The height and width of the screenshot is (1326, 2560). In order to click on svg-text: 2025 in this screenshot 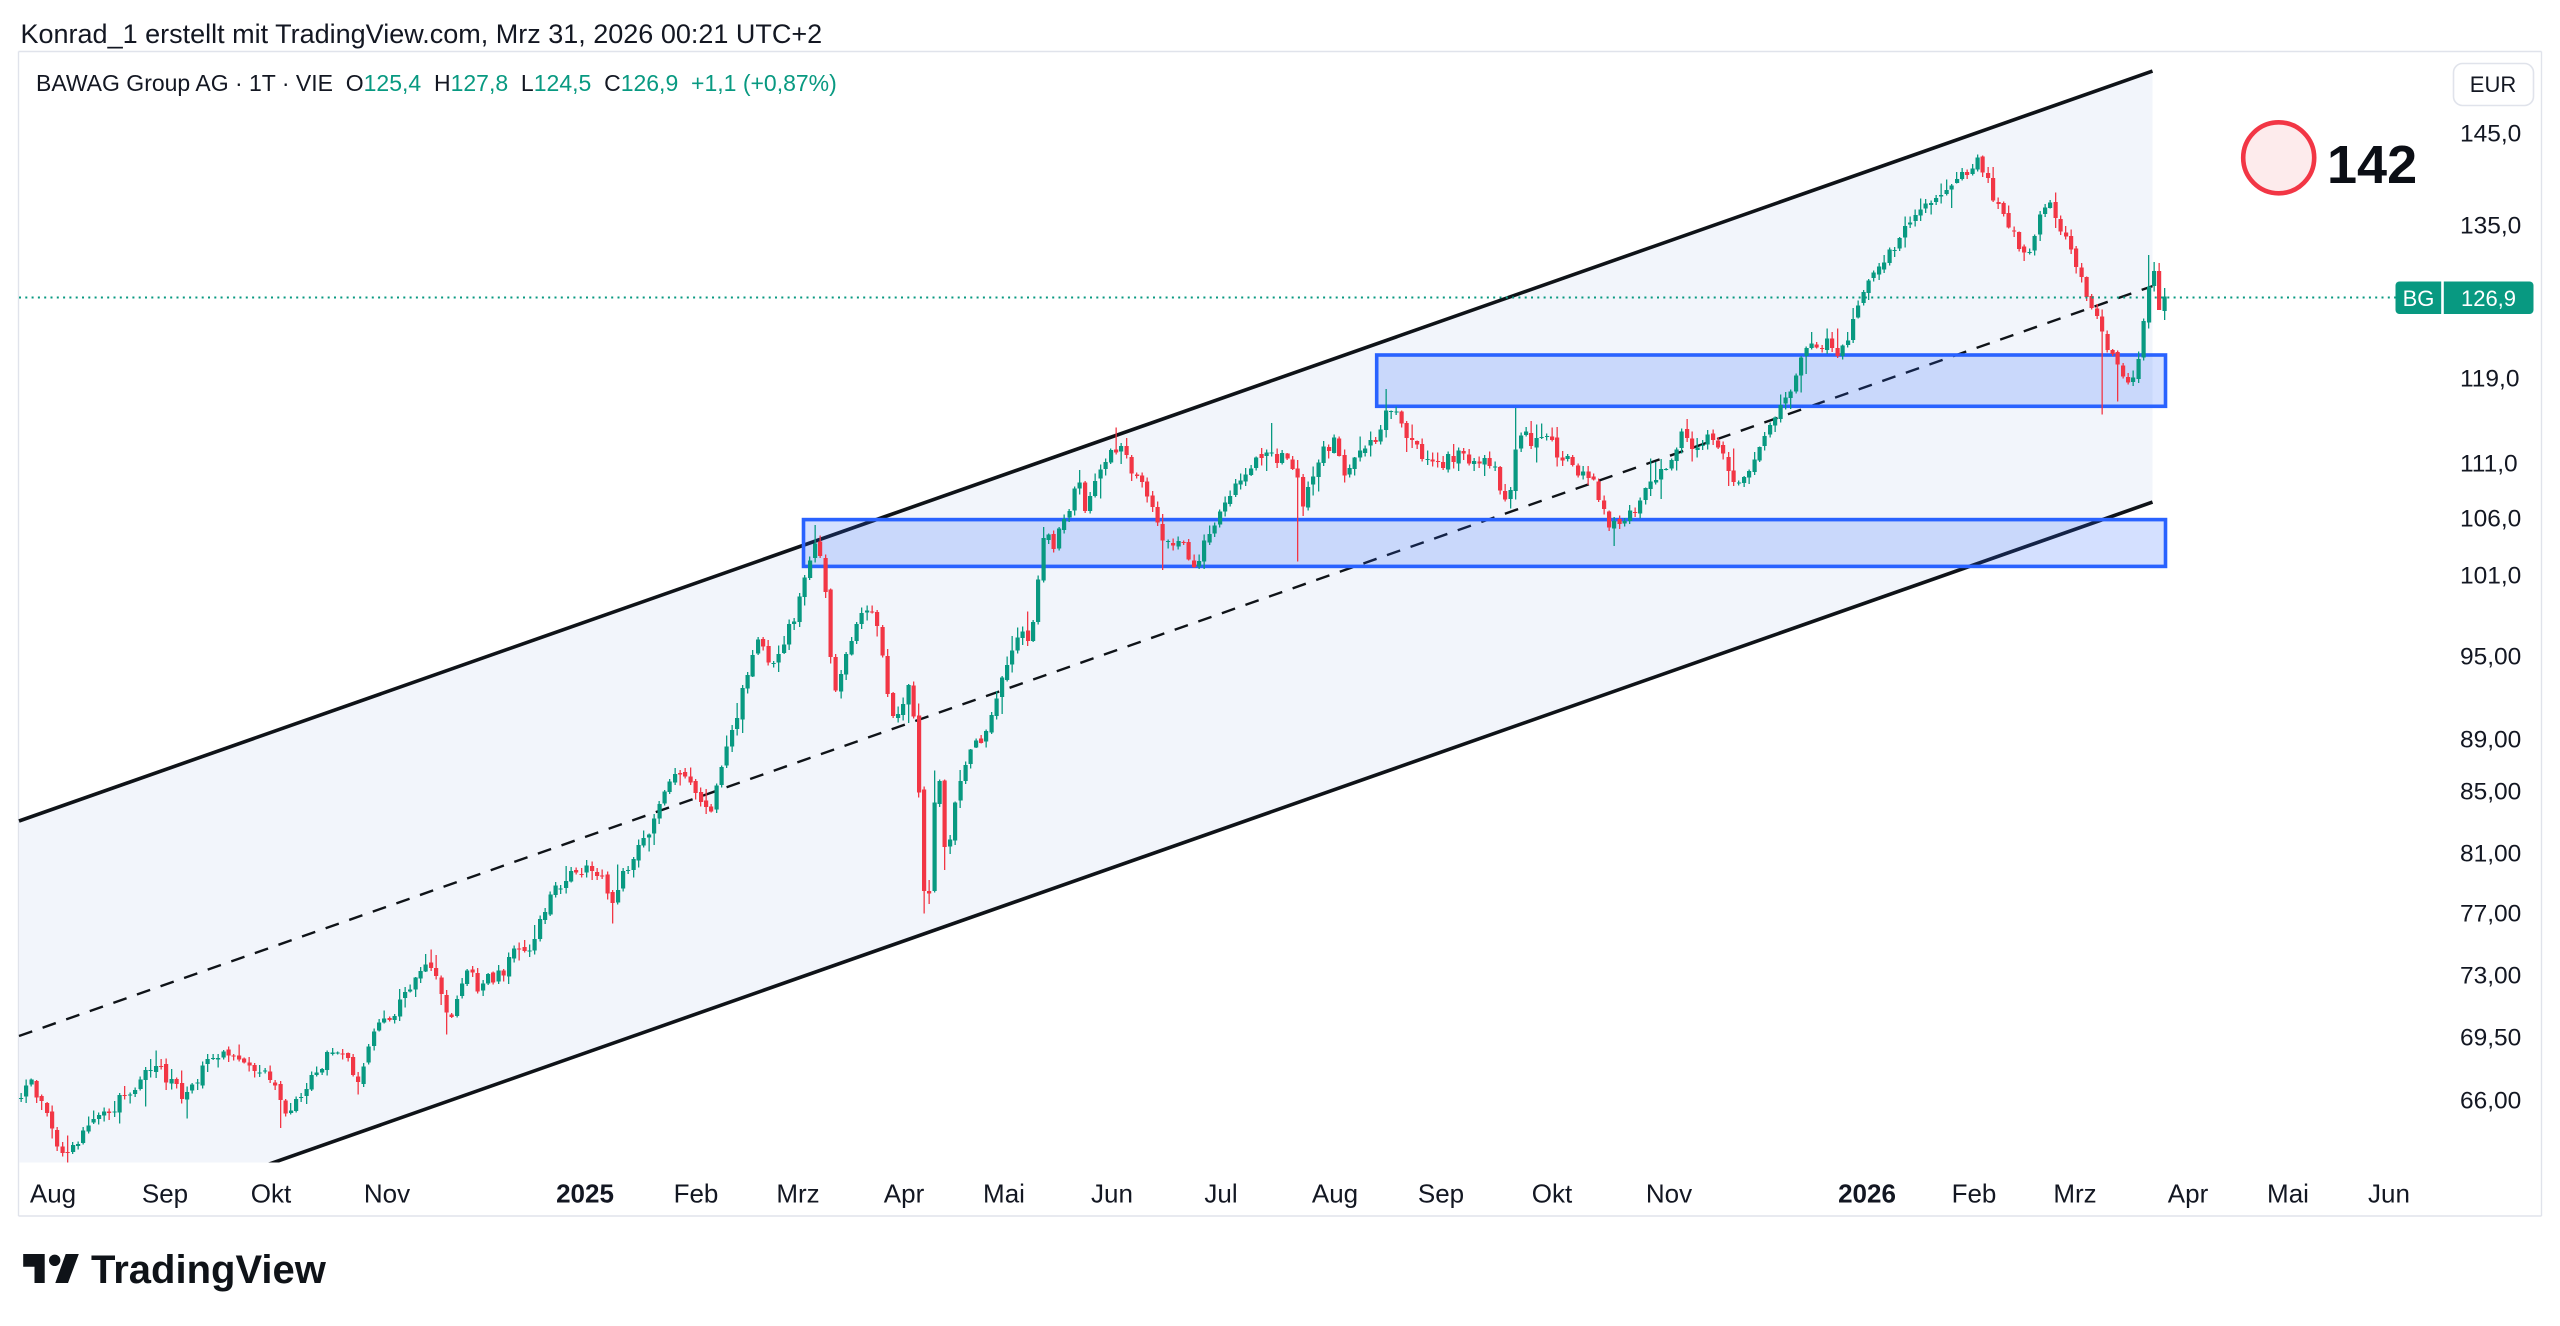, I will do `click(585, 1194)`.